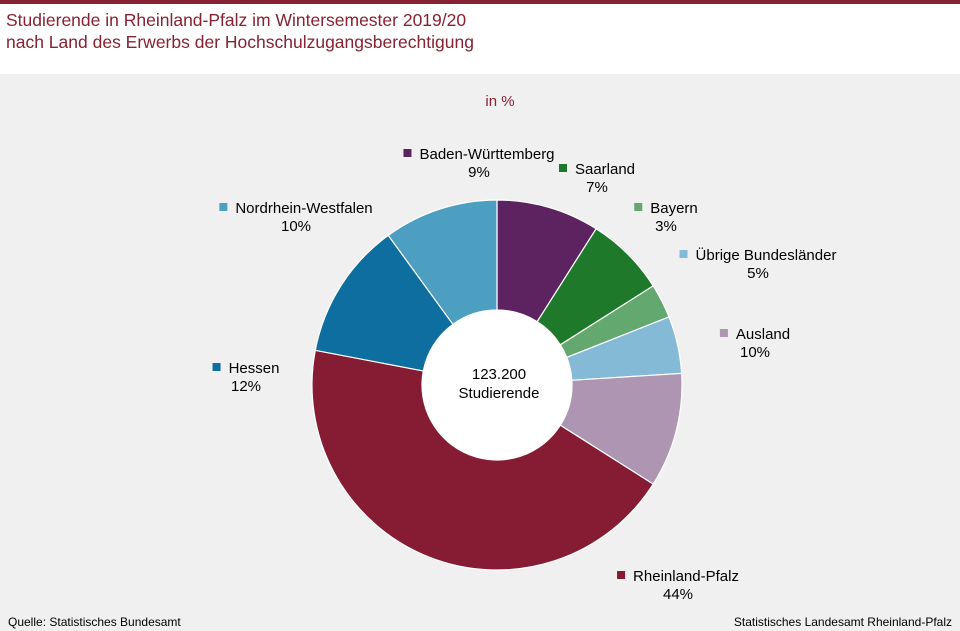  I want to click on legend-name: Ausland, so click(763, 334).